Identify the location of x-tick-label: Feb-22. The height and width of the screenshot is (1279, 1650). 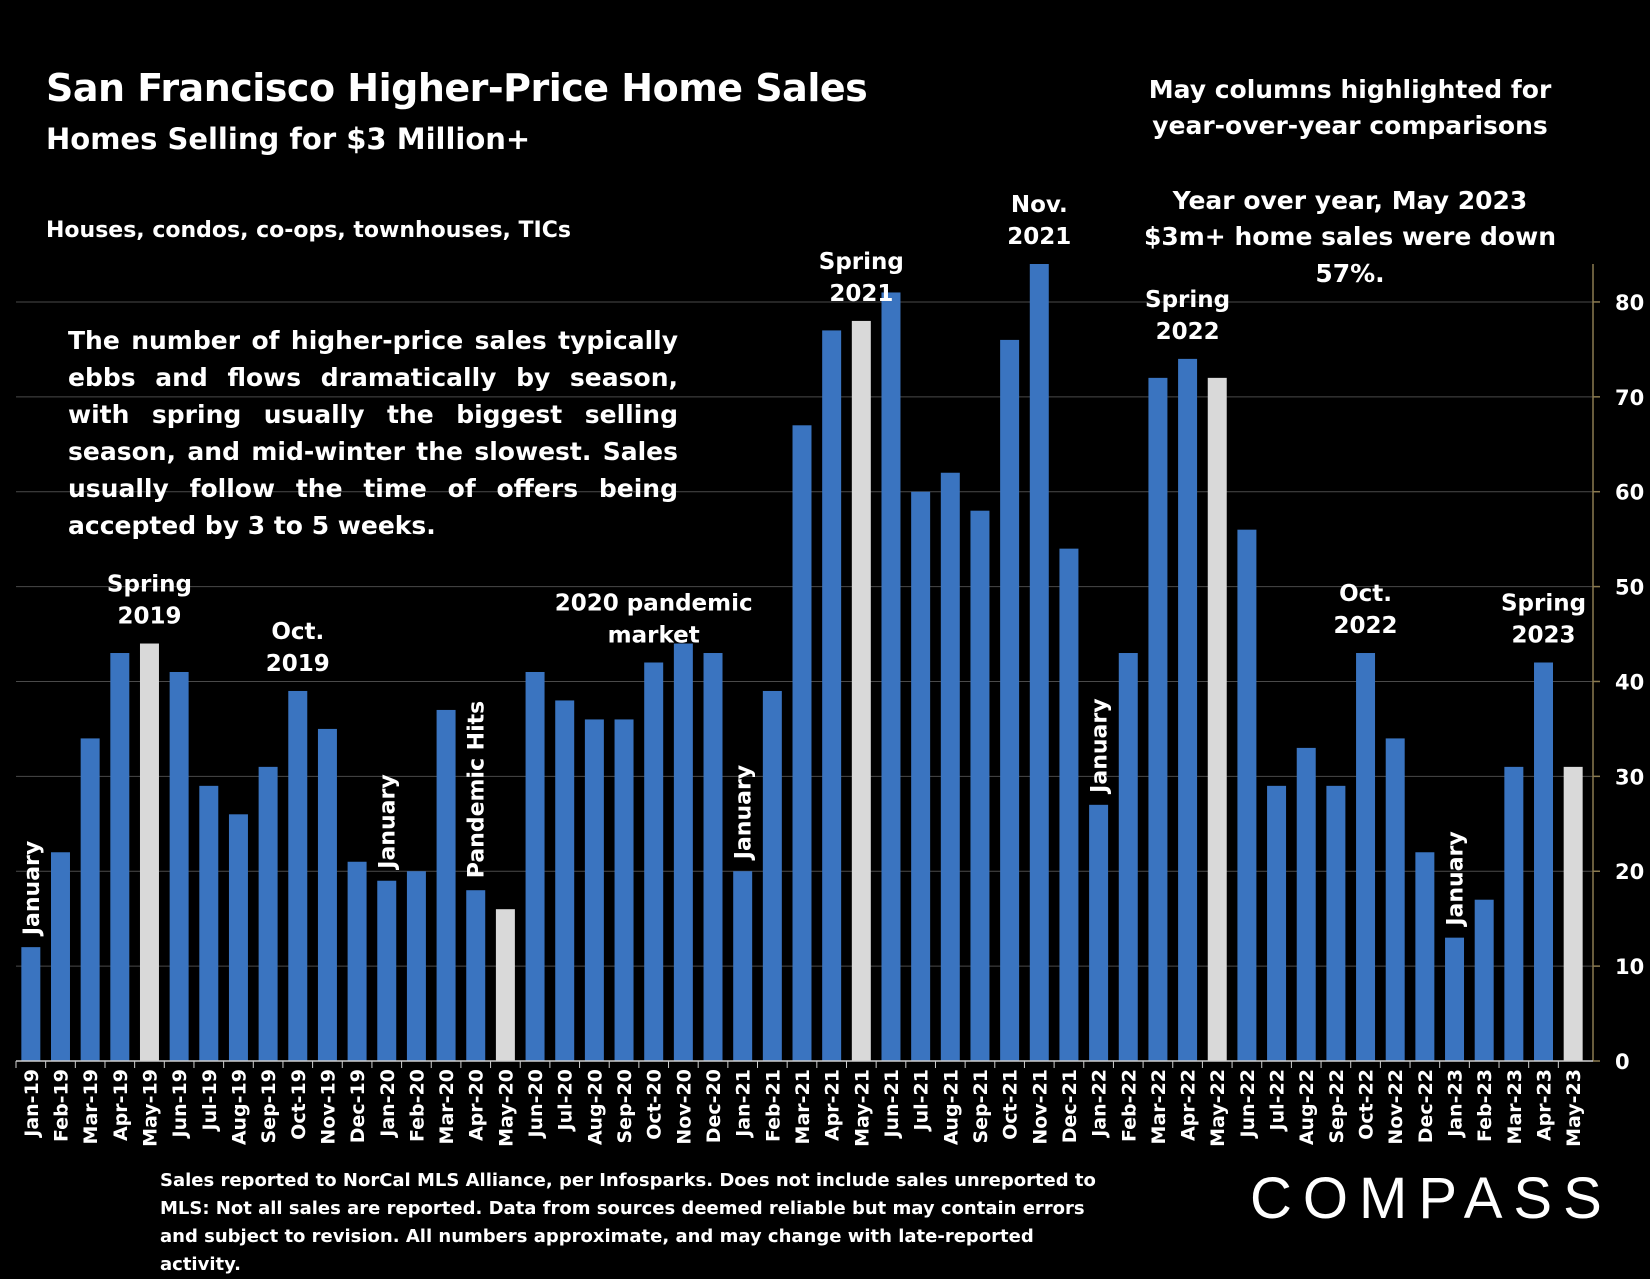
(1129, 1105).